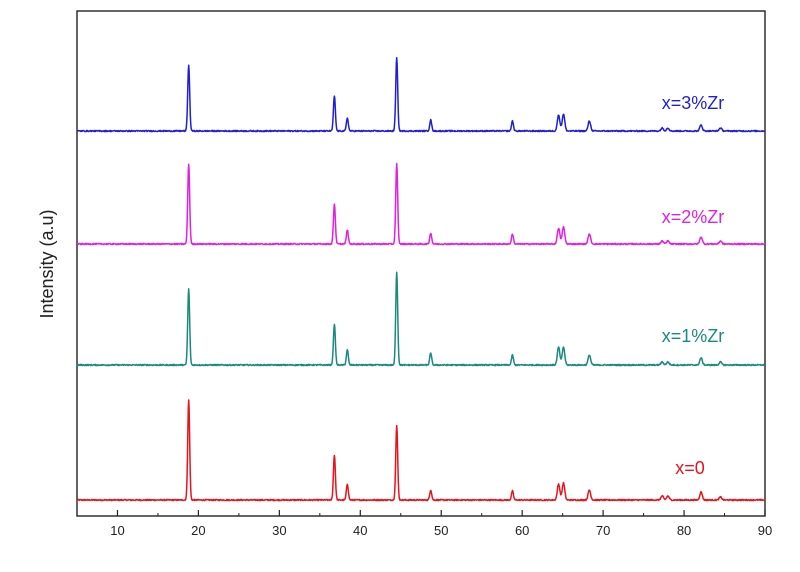 This screenshot has height=572, width=800. I want to click on x-axis: 10 20 30 40 50 60 70 80 90, so click(441, 524).